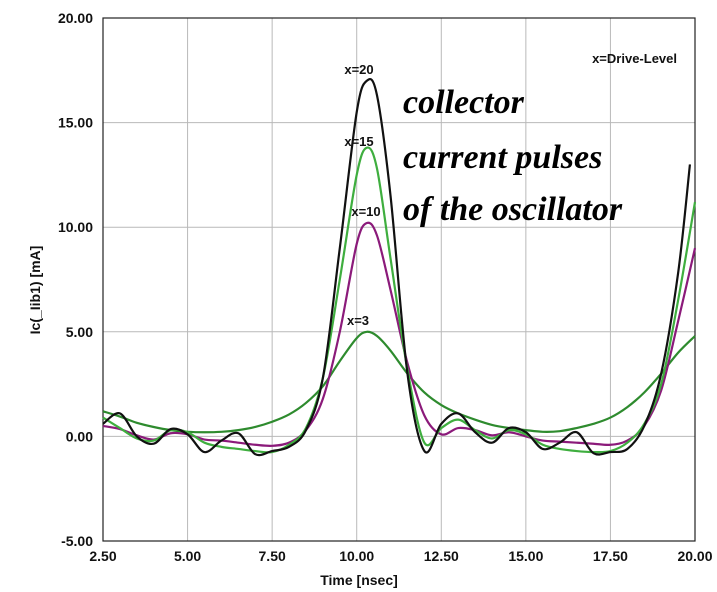 This screenshot has width=717, height=592. I want to click on x-tick-label: 20.00, so click(694, 556).